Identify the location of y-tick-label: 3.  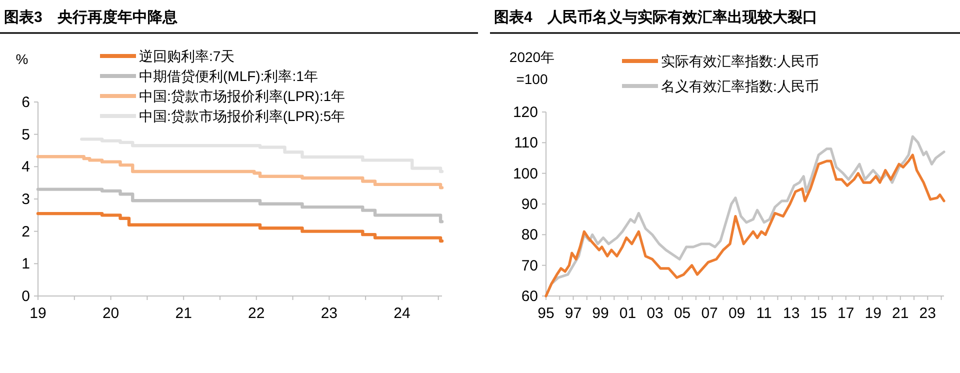
(26, 199).